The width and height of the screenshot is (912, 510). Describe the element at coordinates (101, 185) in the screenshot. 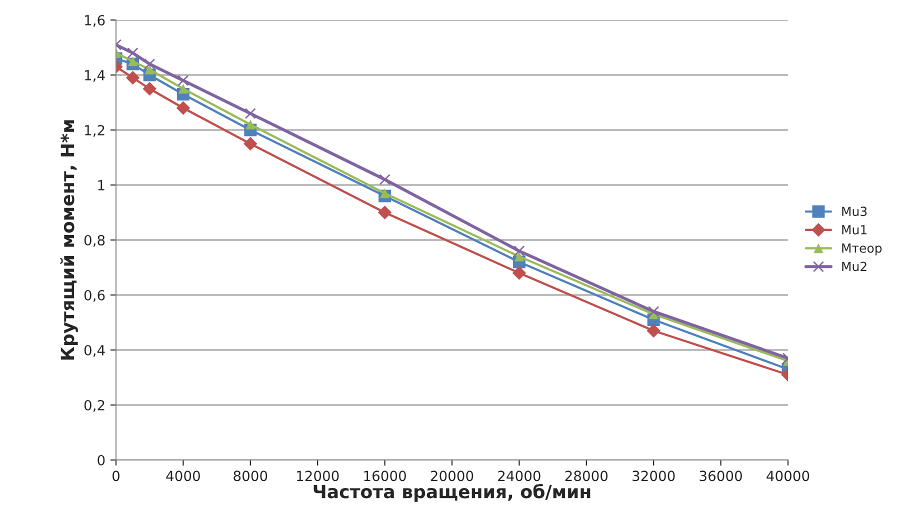

I see `y-tick-label: 1` at that location.